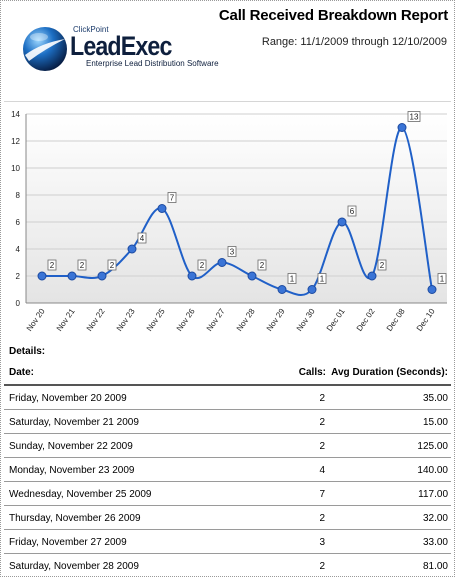 Image resolution: width=455 pixels, height=577 pixels. Describe the element at coordinates (227, 518) in the screenshot. I see `table-row: Thursday, November 26 2009 2 32.00` at that location.